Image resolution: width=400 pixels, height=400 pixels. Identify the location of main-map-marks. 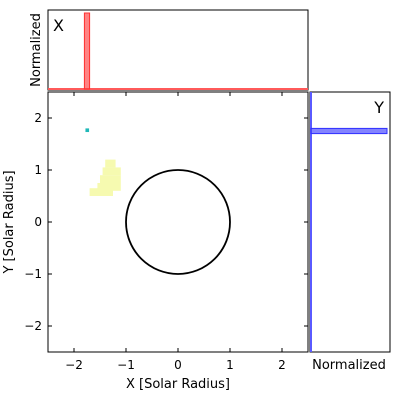
(158, 201).